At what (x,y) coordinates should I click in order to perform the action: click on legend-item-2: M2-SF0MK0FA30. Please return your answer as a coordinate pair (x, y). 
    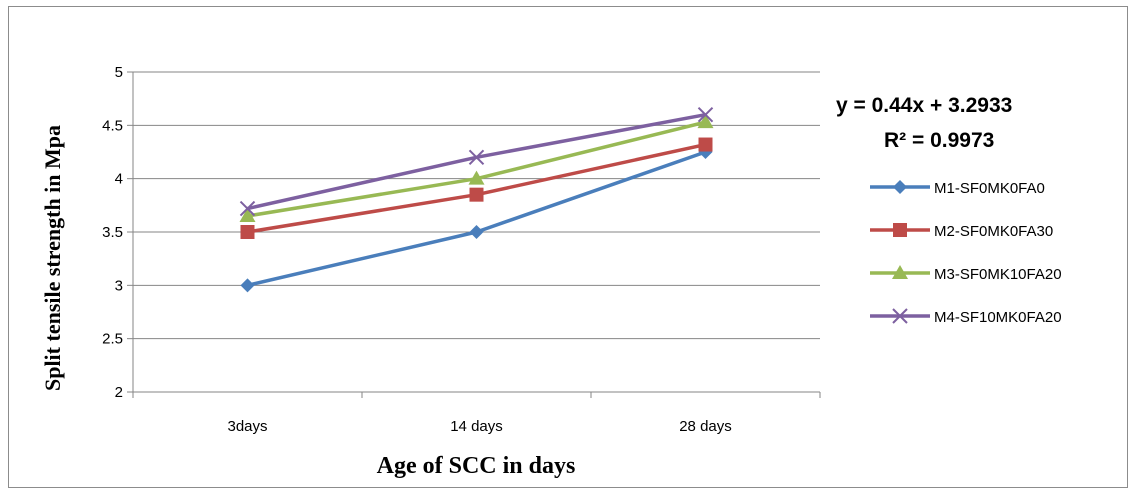
    Looking at the image, I should click on (961, 231).